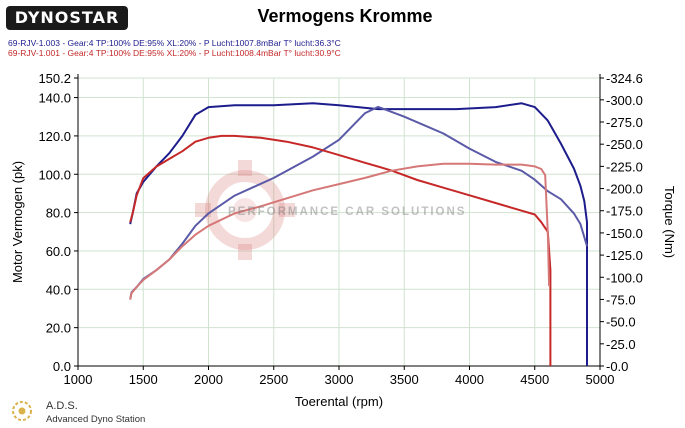  Describe the element at coordinates (621, 344) in the screenshot. I see `y2-tick-label: -25.0` at that location.